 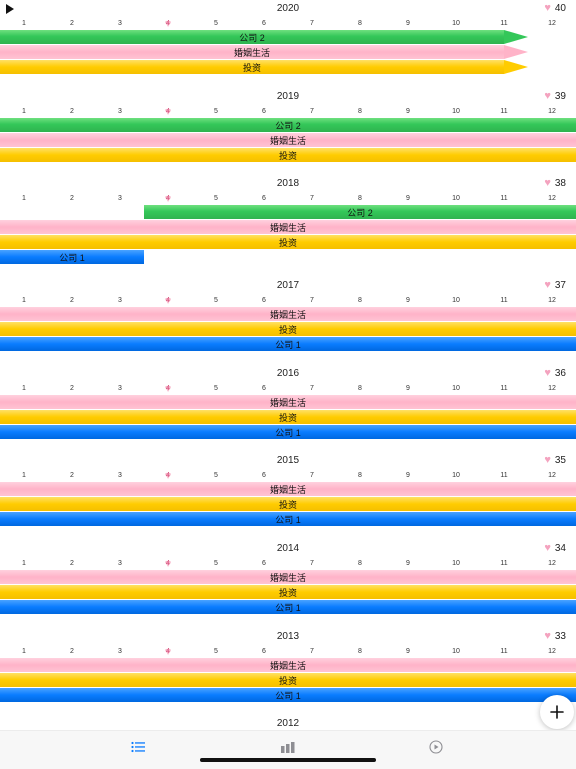 I want to click on year-title: 2013, so click(x=288, y=636).